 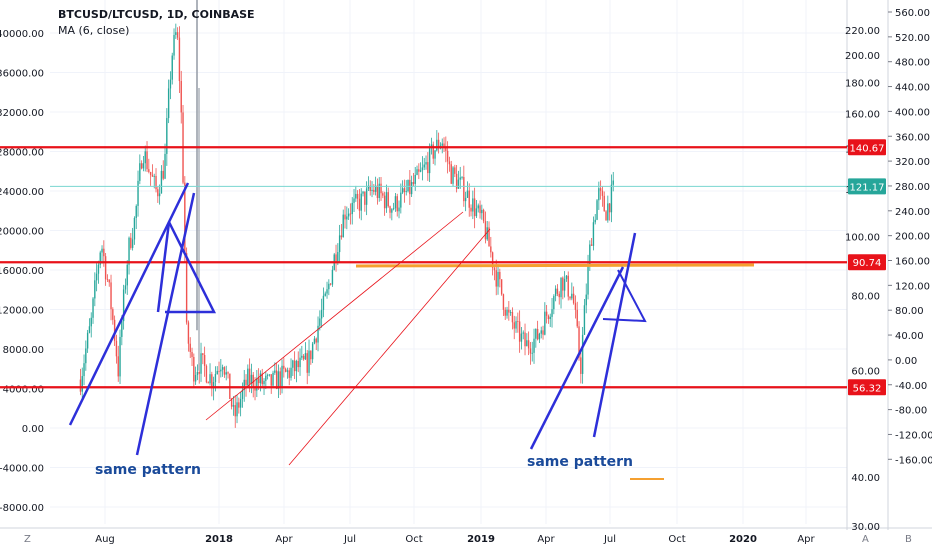 What do you see at coordinates (908, 539) in the screenshot?
I see `axis-b-button: B` at bounding box center [908, 539].